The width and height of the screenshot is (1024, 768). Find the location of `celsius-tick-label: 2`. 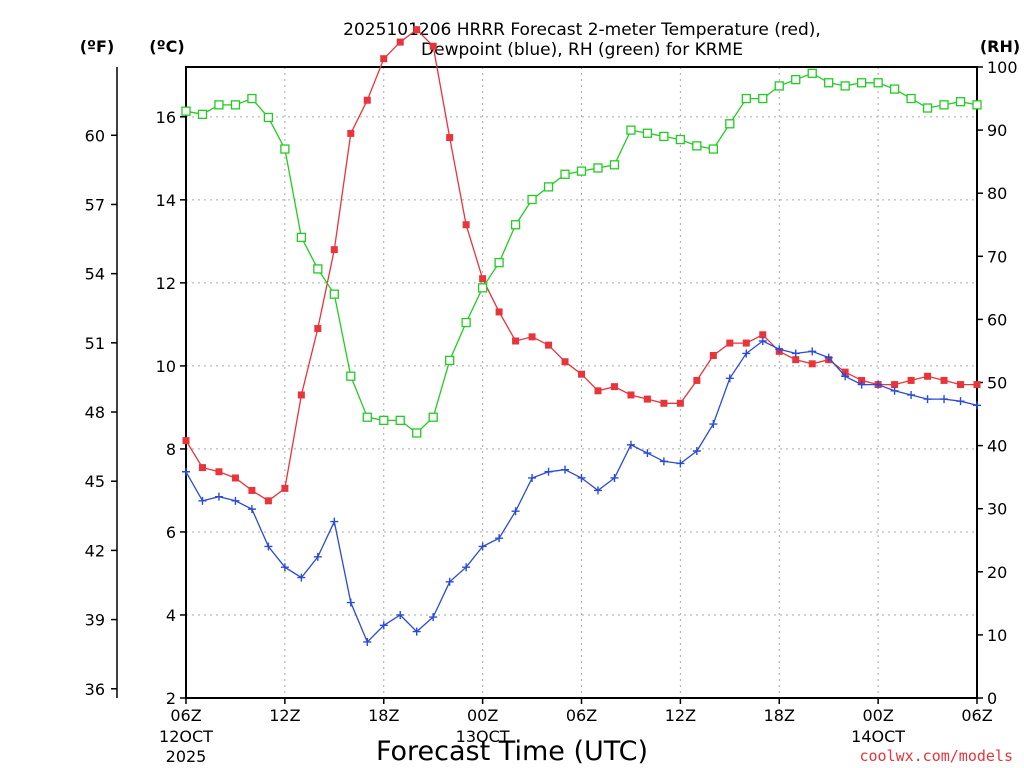

celsius-tick-label: 2 is located at coordinates (171, 698).